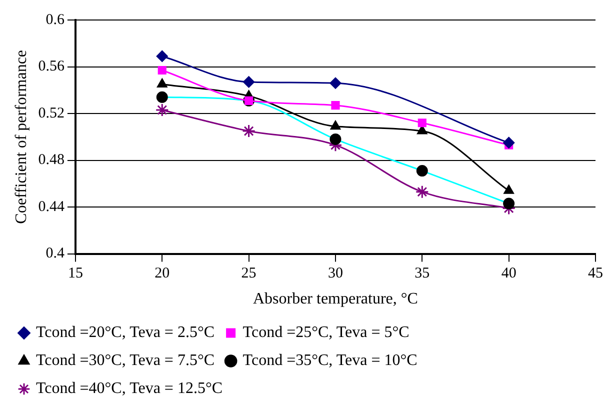 The height and width of the screenshot is (415, 614). What do you see at coordinates (125, 333) in the screenshot?
I see `legend-label: Tcond =20°C, Teva = 2.5°C` at bounding box center [125, 333].